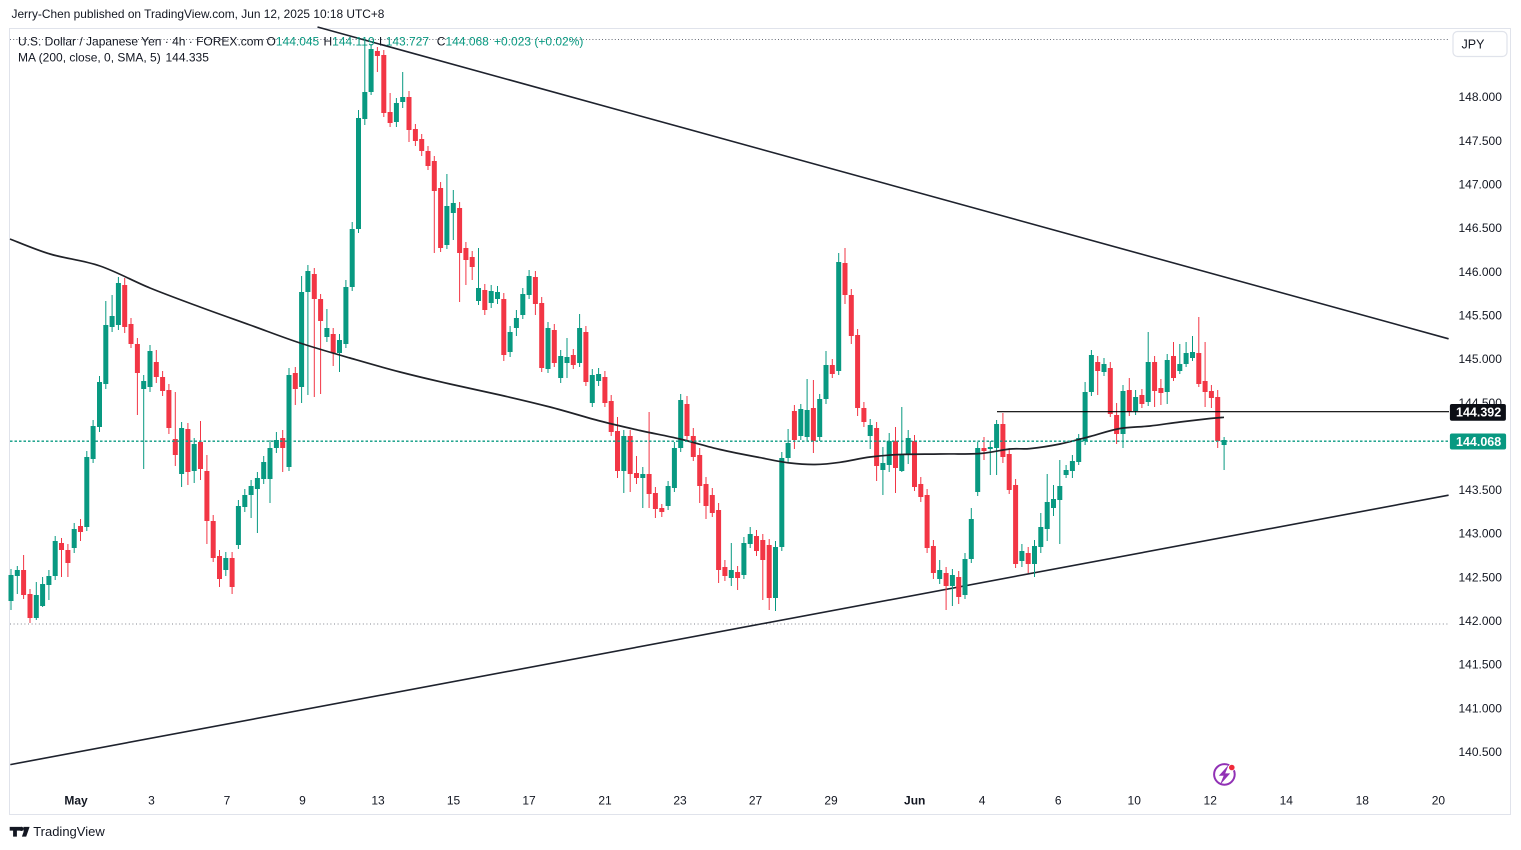 Image resolution: width=1521 pixels, height=850 pixels. What do you see at coordinates (378, 801) in the screenshot?
I see `svg-text: 13` at bounding box center [378, 801].